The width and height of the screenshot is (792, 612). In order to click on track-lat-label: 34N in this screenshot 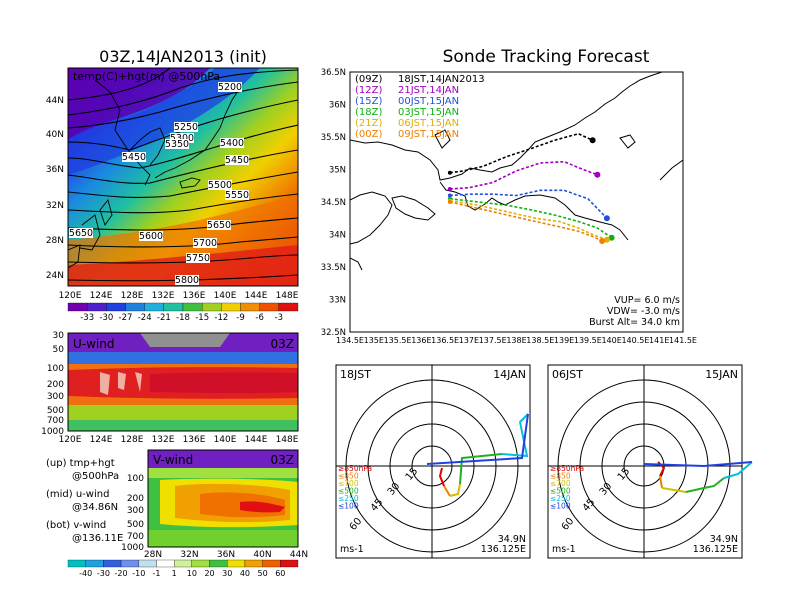, I will do `click(337, 236)`.